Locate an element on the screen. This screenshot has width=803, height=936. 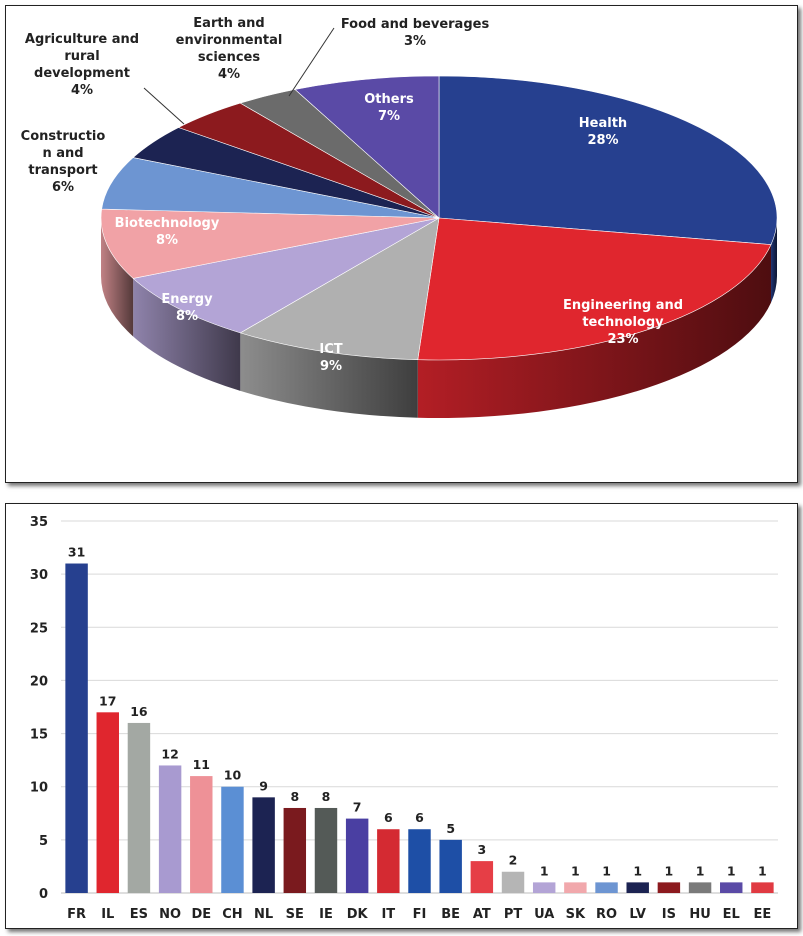
pie-percent-biotechnology: 8% is located at coordinates (167, 240).